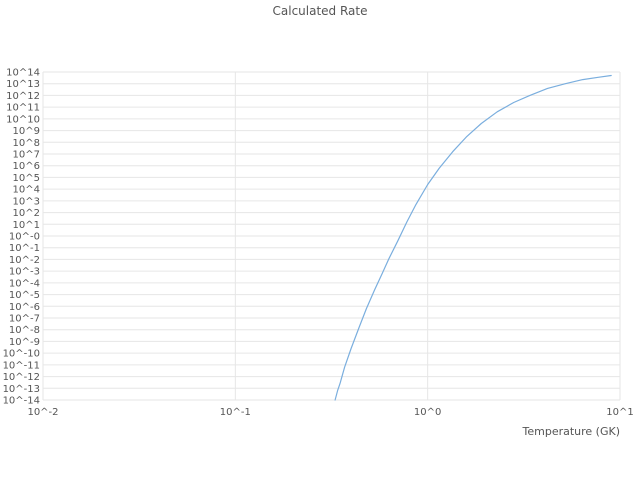 This screenshot has width=640, height=480. I want to click on y-tick-label: 10^3, so click(26, 201).